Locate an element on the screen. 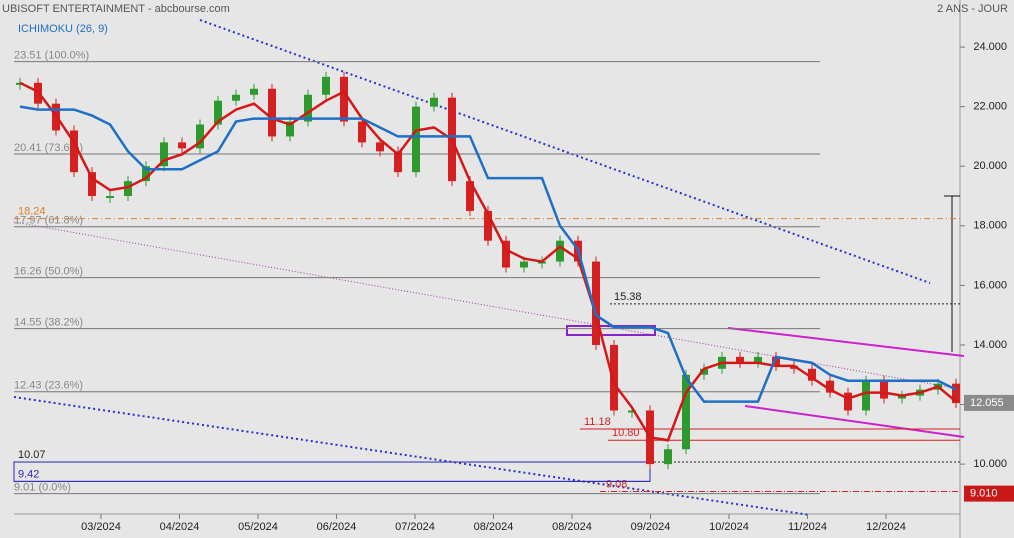 Image resolution: width=1014 pixels, height=538 pixels. period: 2 ANS - JOUR is located at coordinates (972, 9).